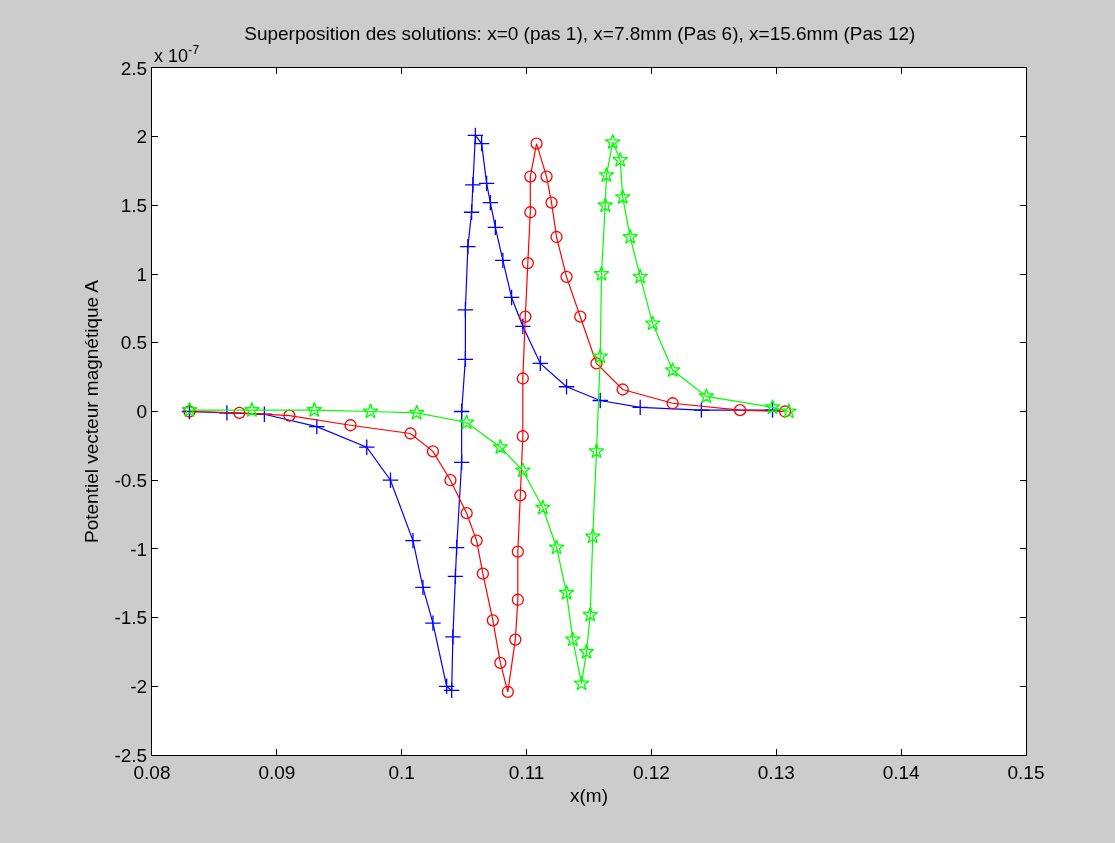 The height and width of the screenshot is (843, 1115). I want to click on y-tick-label: 0.5, so click(134, 343).